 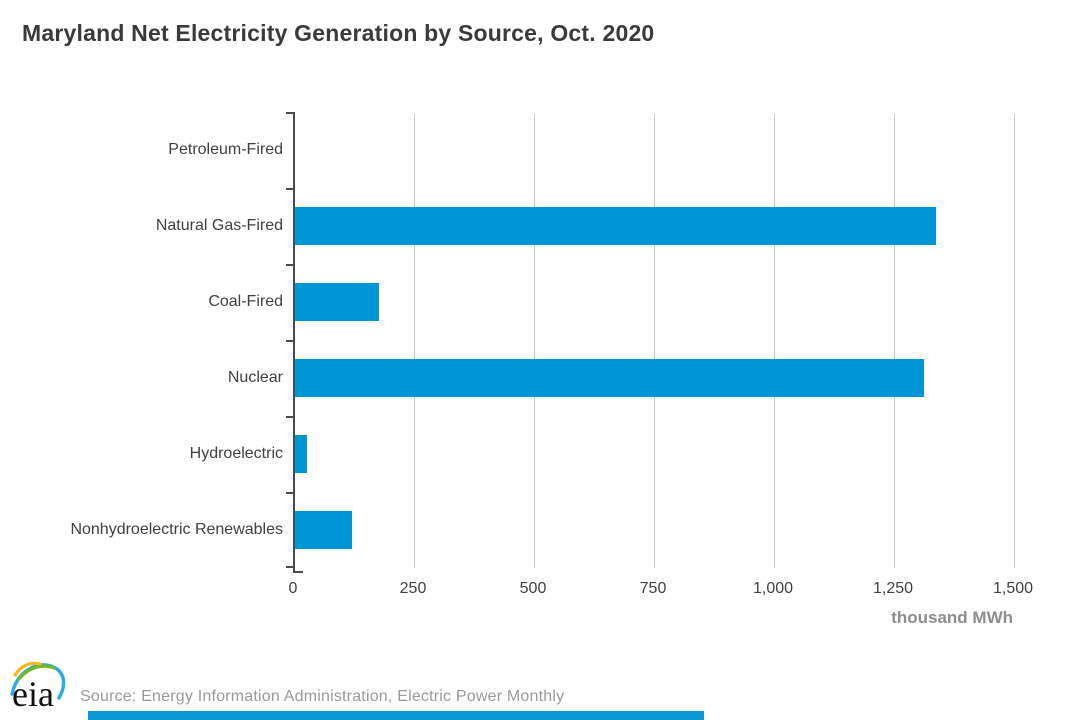 What do you see at coordinates (337, 302) in the screenshot?
I see `bar-coal-fired` at bounding box center [337, 302].